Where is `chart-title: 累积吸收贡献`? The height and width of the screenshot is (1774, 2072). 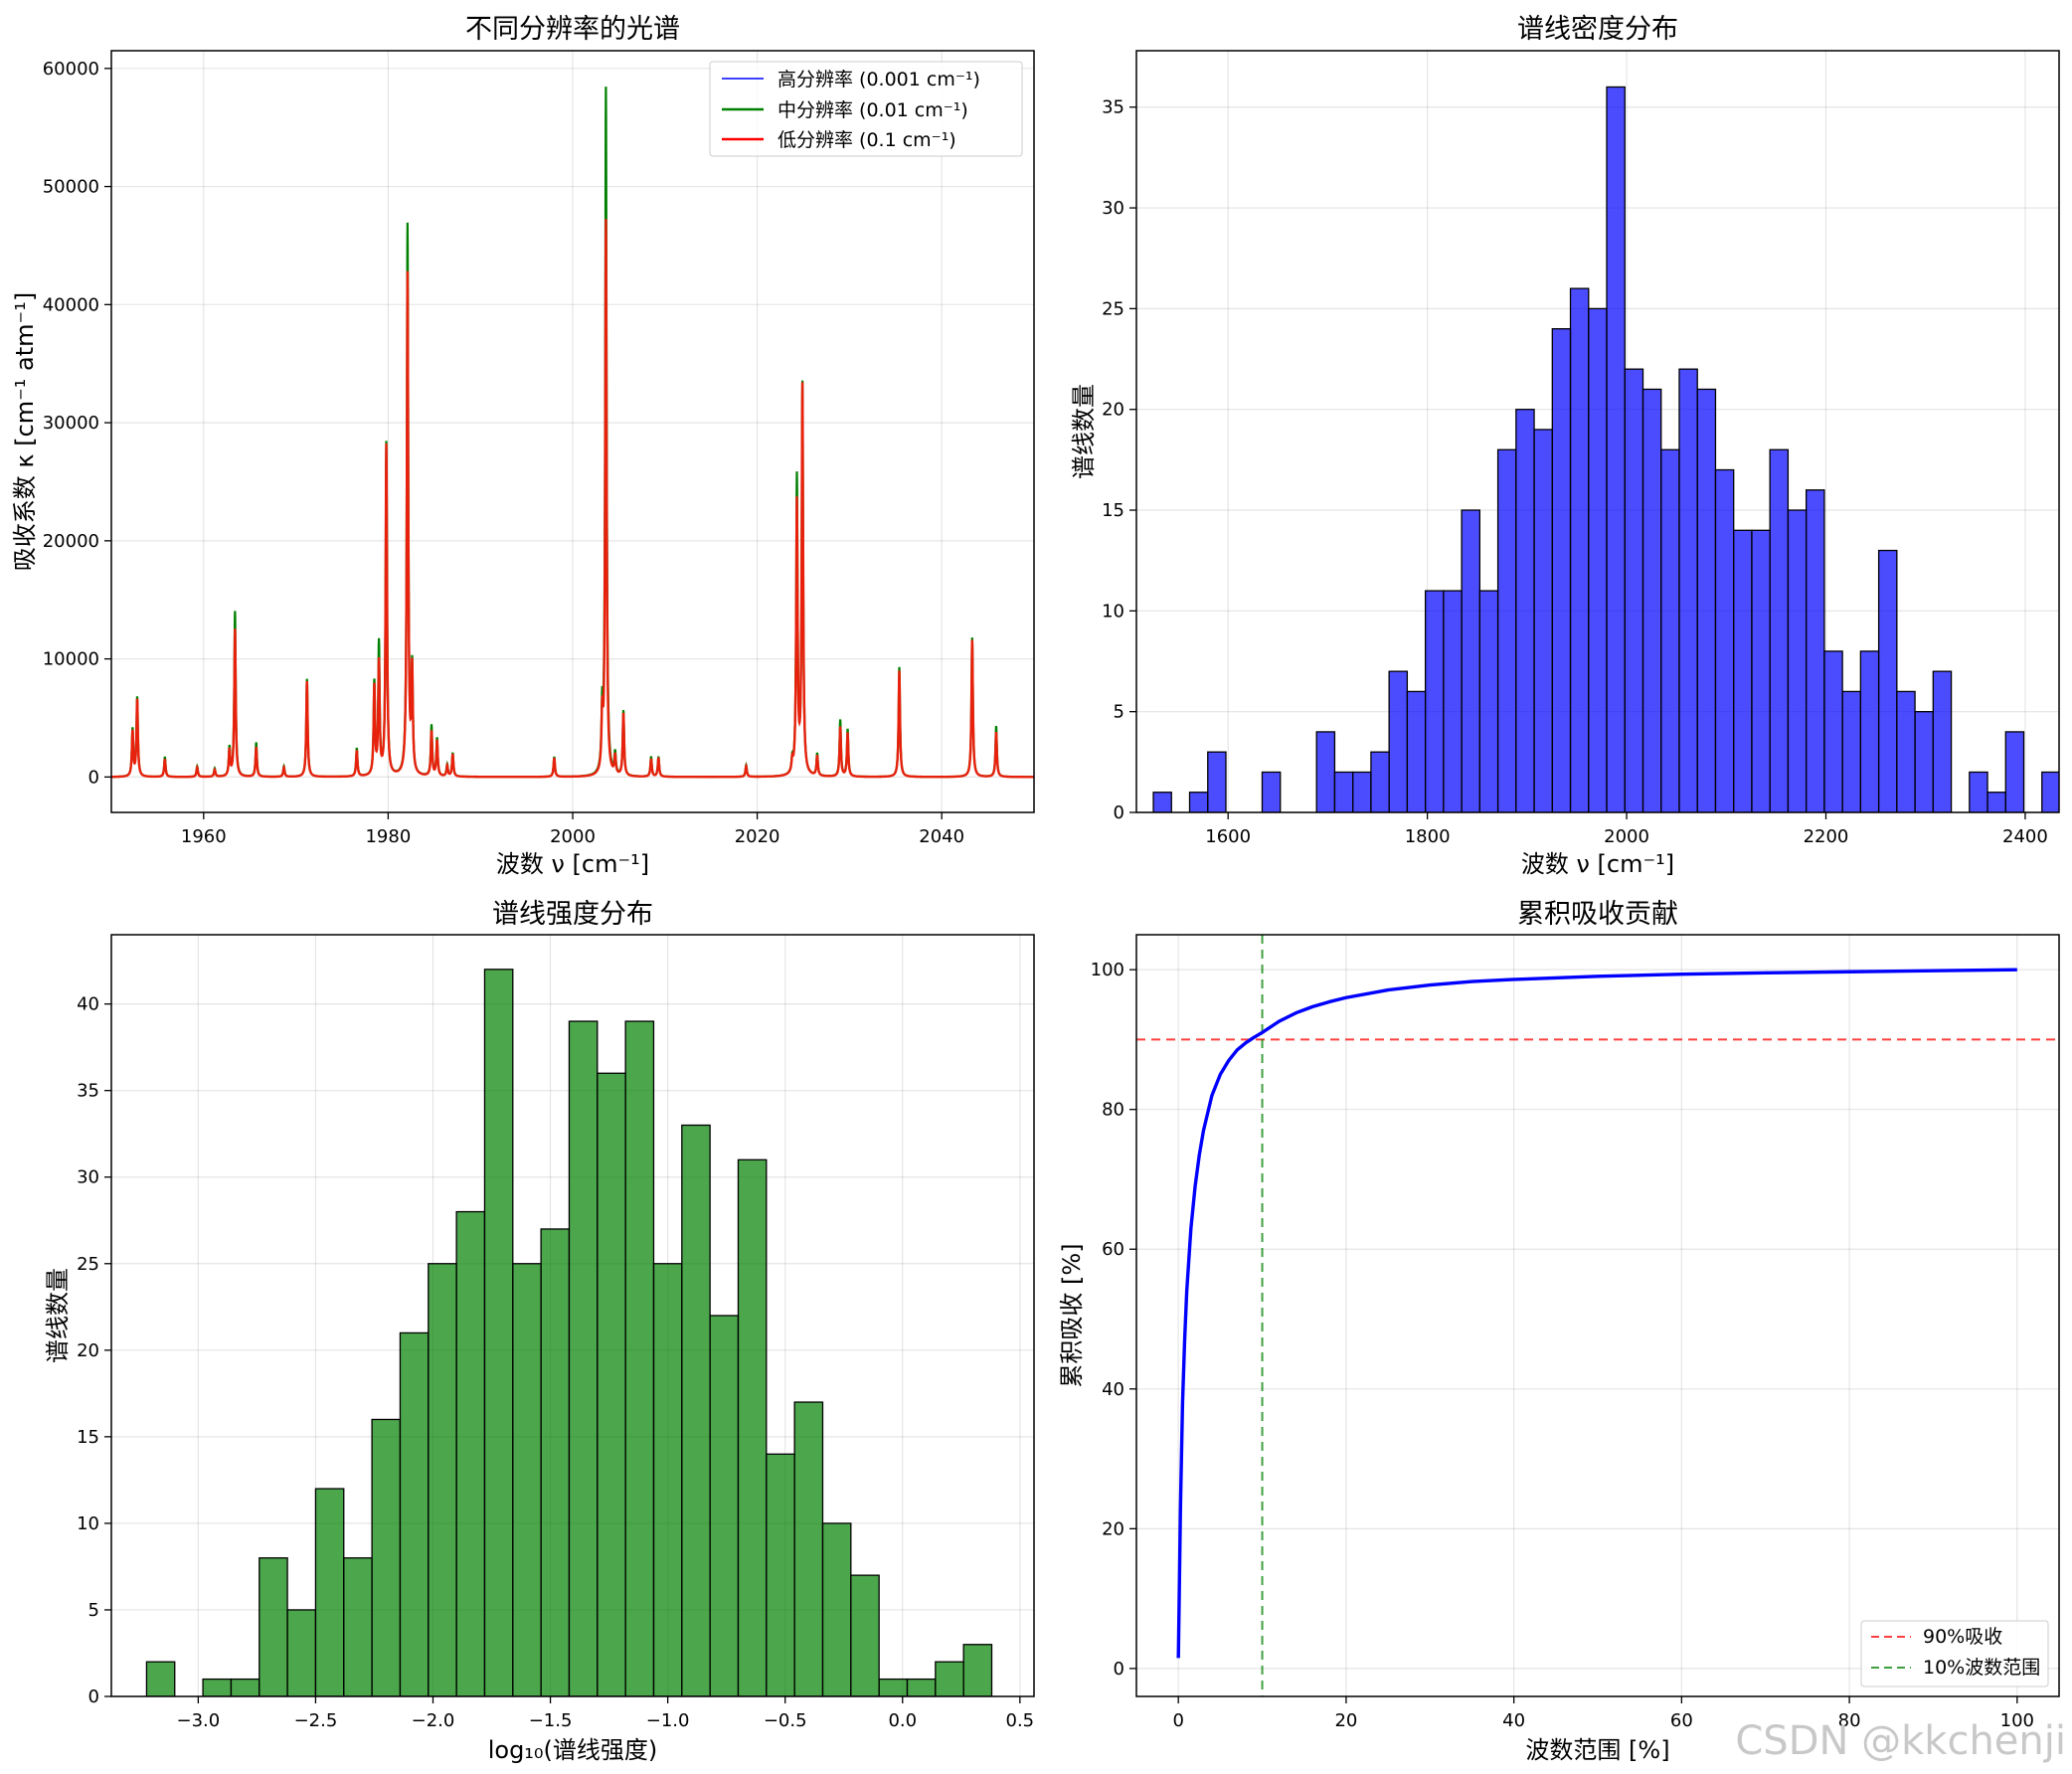 chart-title: 累积吸收贡献 is located at coordinates (1598, 914).